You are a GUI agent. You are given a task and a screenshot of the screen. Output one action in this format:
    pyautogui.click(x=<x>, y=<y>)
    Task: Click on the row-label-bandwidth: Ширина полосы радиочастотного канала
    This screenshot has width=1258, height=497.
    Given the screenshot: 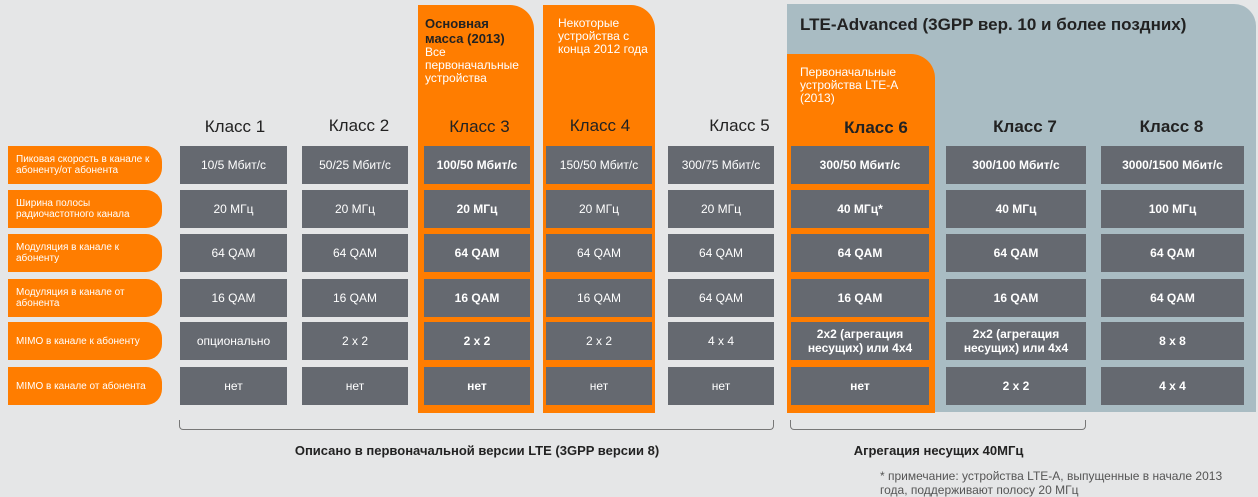 What is the action you would take?
    pyautogui.click(x=85, y=209)
    